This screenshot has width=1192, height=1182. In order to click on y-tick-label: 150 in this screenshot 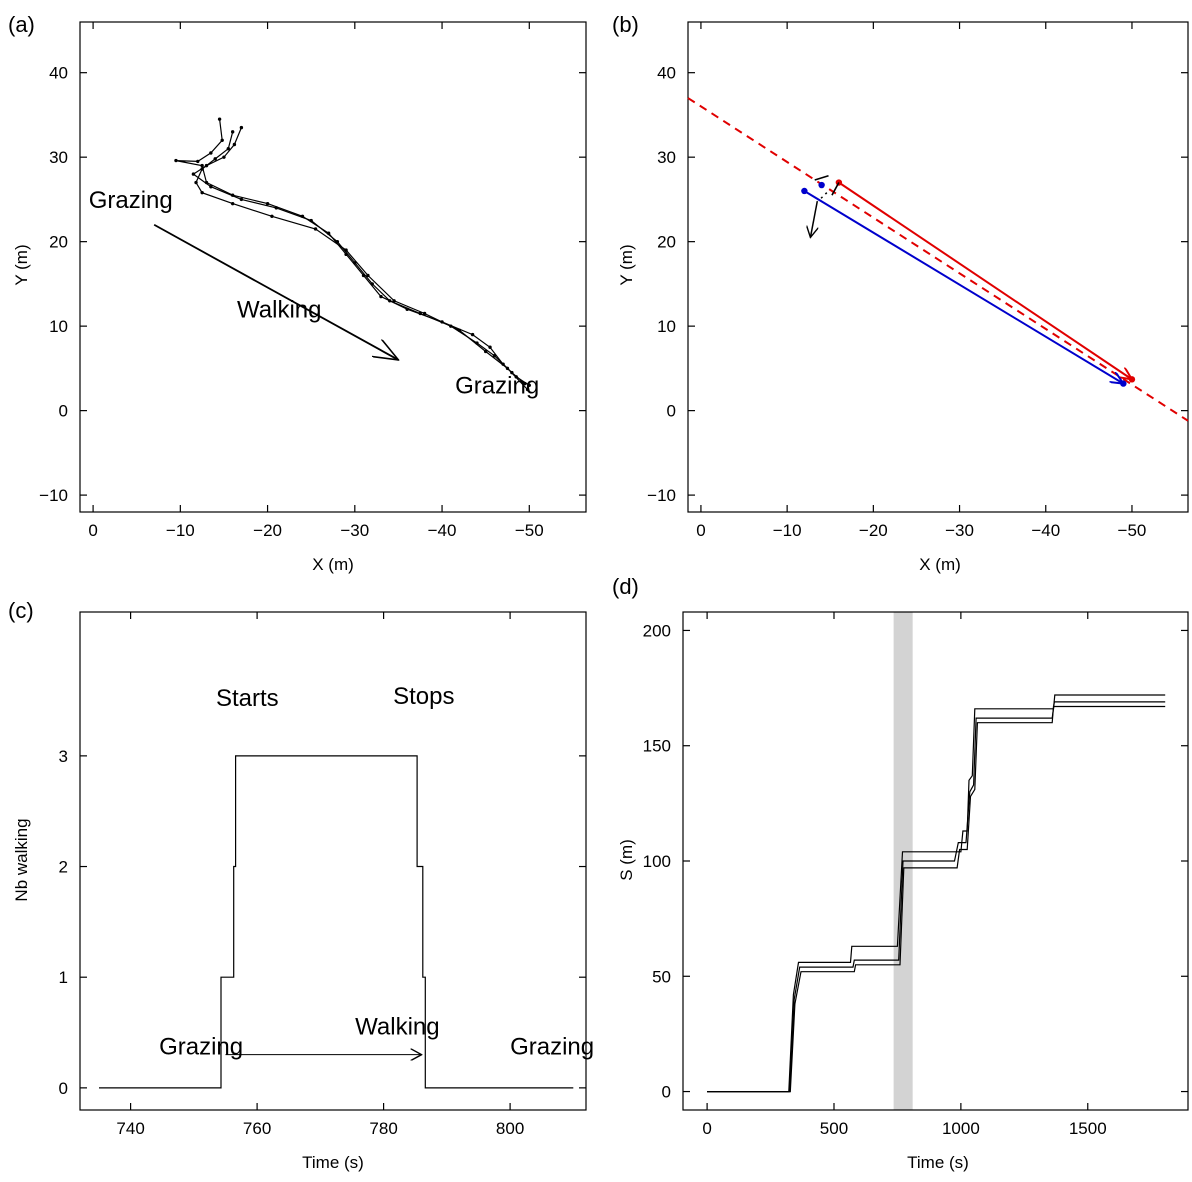, I will do `click(657, 746)`.